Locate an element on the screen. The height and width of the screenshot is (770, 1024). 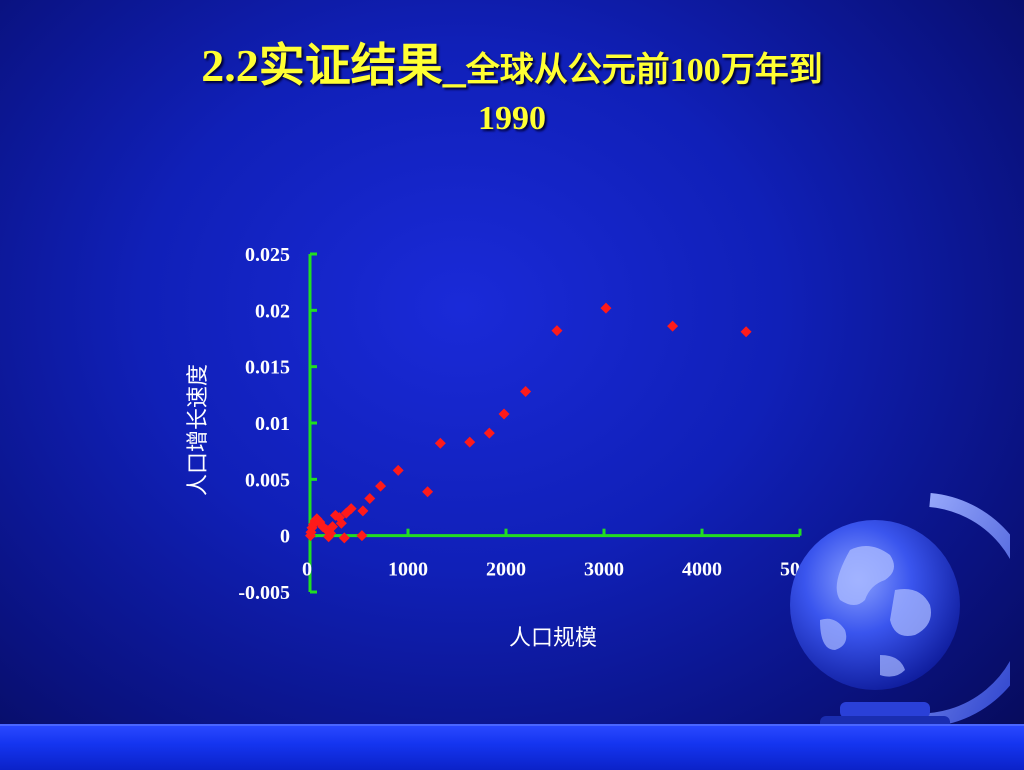
x-tick-label: 0 is located at coordinates (307, 570).